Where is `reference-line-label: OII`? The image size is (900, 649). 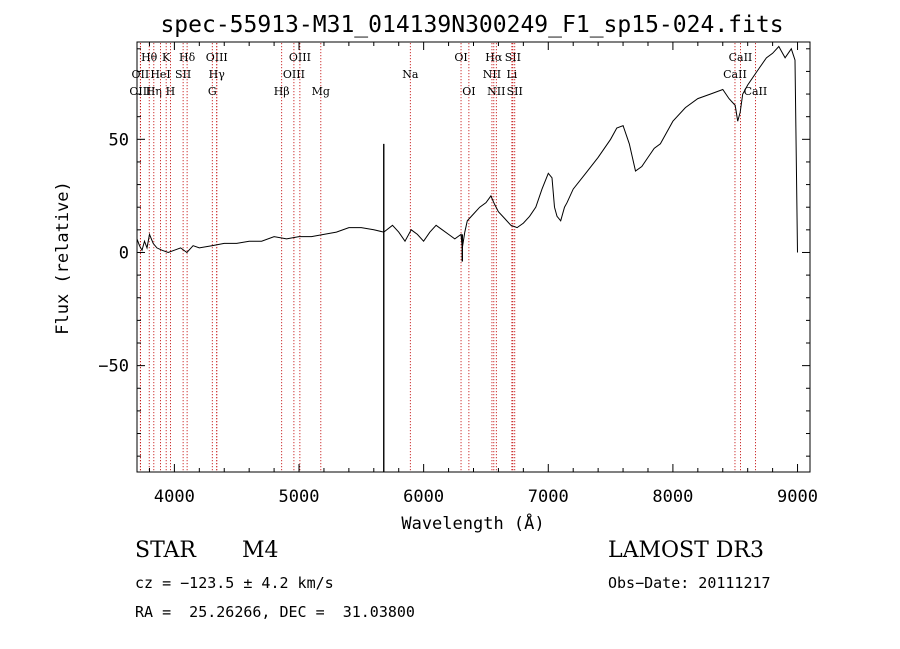 reference-line-label: OII is located at coordinates (141, 74).